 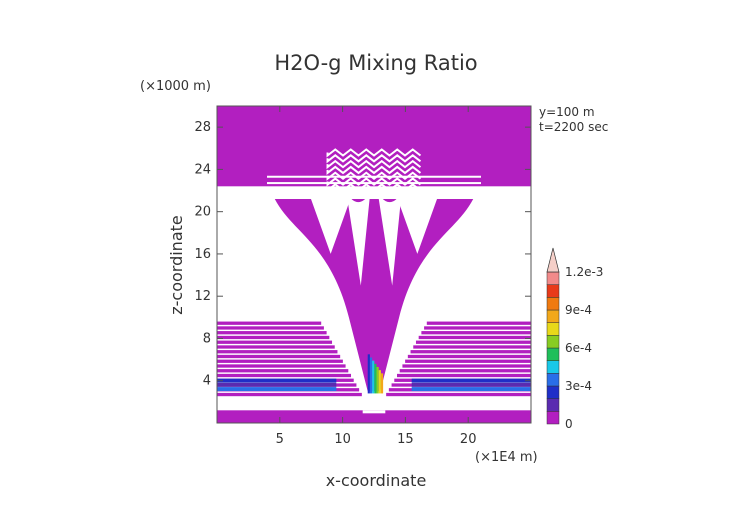 What do you see at coordinates (202, 254) in the screenshot?
I see `y-tick-label: 16` at bounding box center [202, 254].